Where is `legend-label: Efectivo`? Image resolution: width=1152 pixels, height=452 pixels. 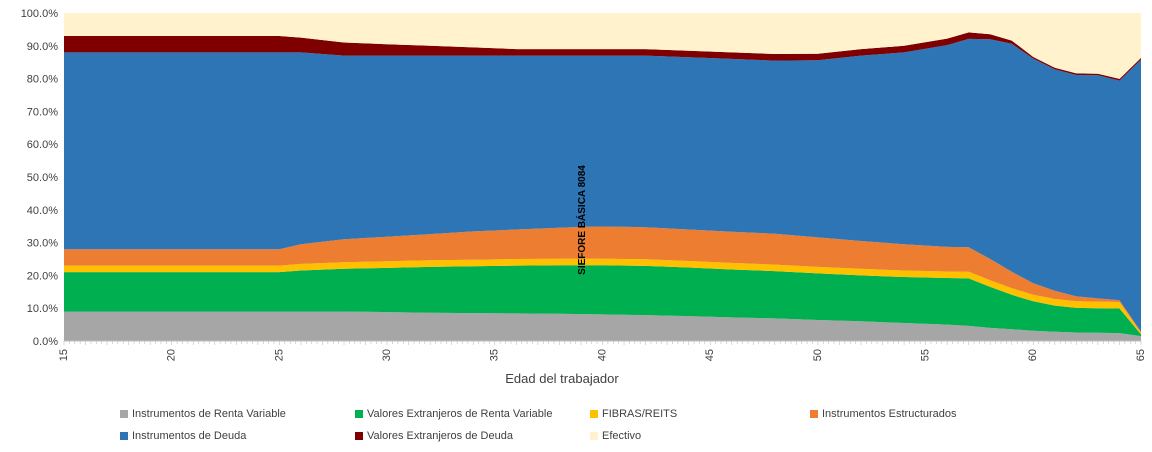
legend-label: Efectivo is located at coordinates (622, 436).